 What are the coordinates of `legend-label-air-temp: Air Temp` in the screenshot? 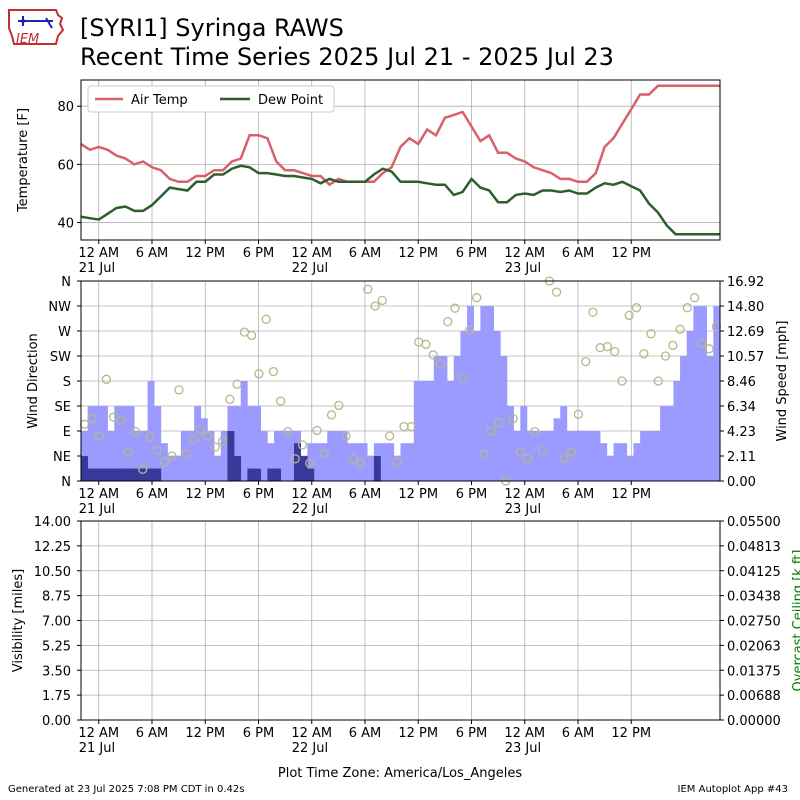 It's located at (159, 100).